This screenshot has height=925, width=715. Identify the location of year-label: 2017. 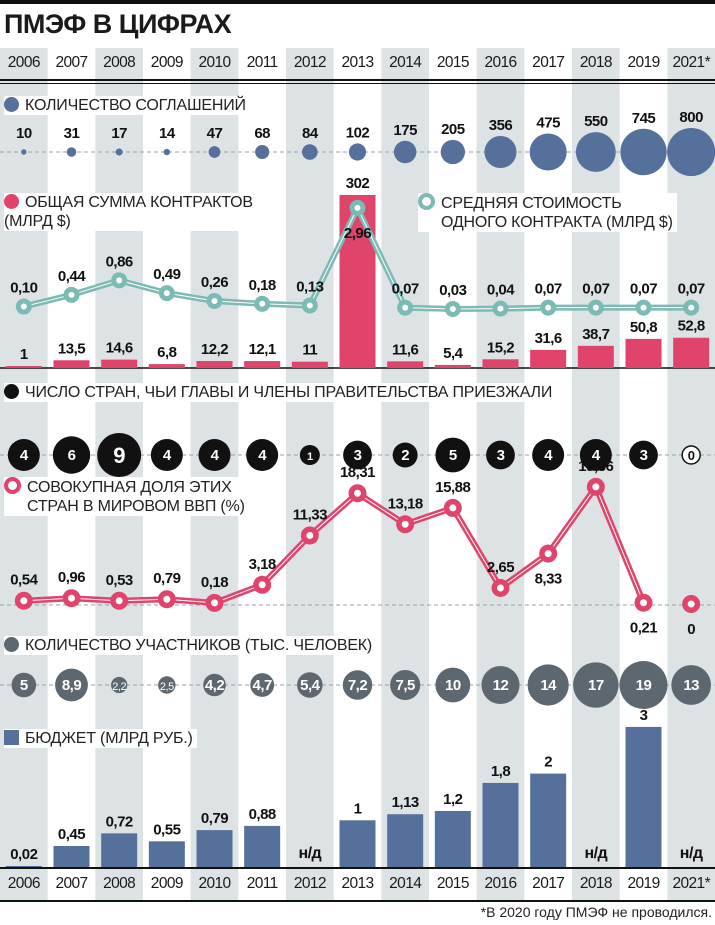
(548, 62).